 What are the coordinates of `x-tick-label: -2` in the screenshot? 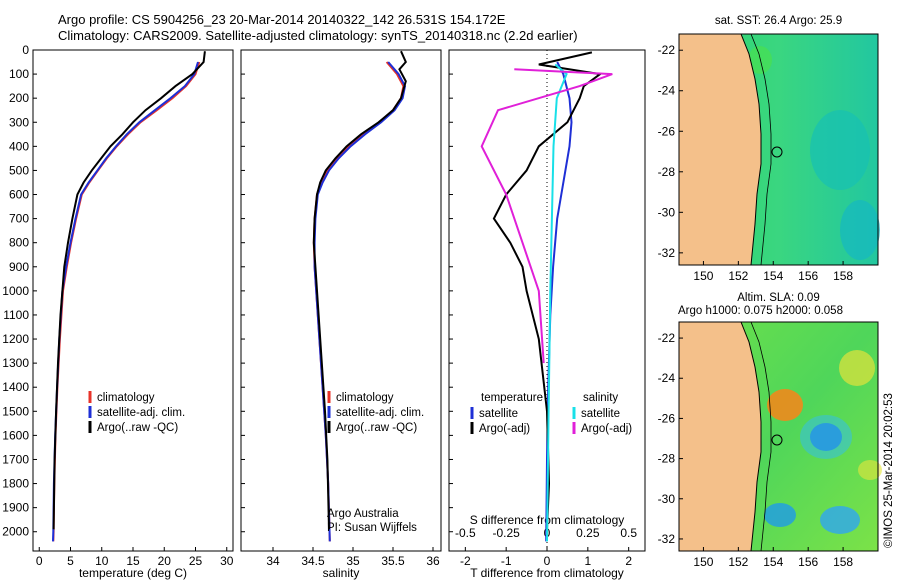 It's located at (465, 561).